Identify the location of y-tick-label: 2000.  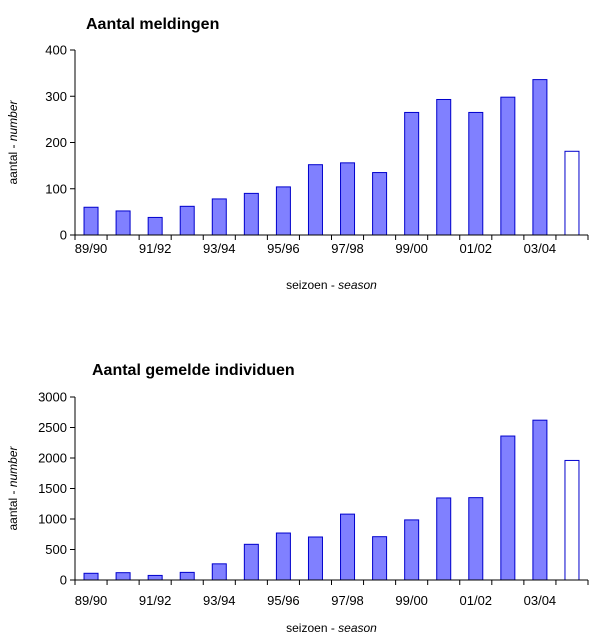
(52, 458).